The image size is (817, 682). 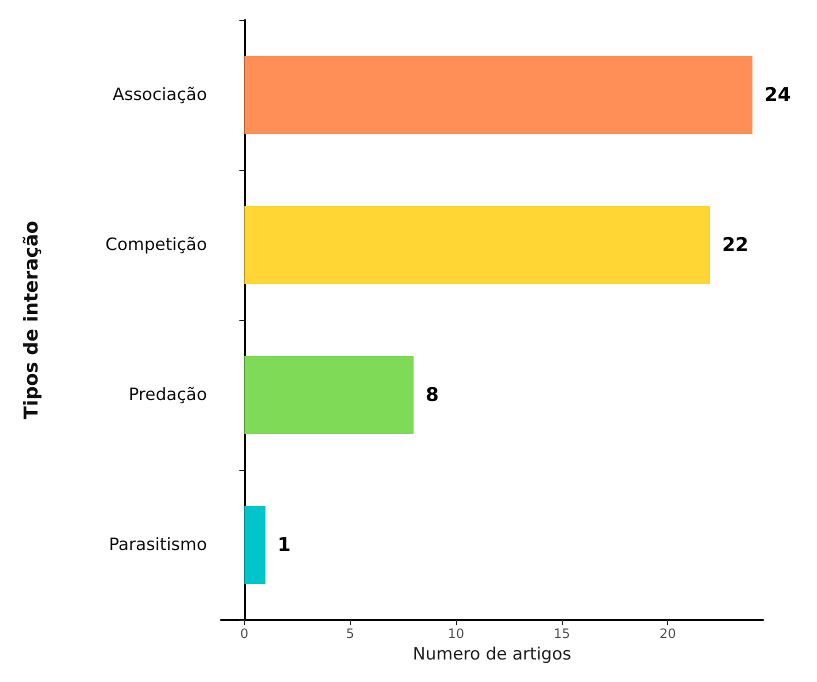 I want to click on y-tick-label: Associação, so click(x=159, y=95).